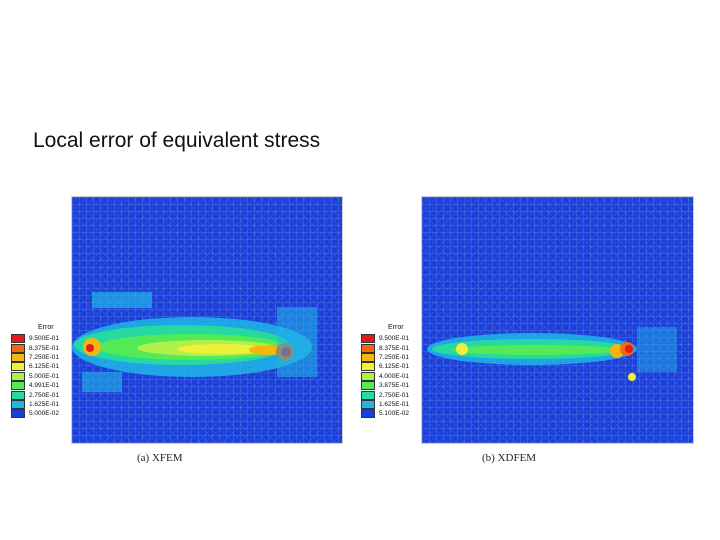 This screenshot has height=540, width=720. Describe the element at coordinates (122, 300) in the screenshot. I see `upper-patch` at that location.